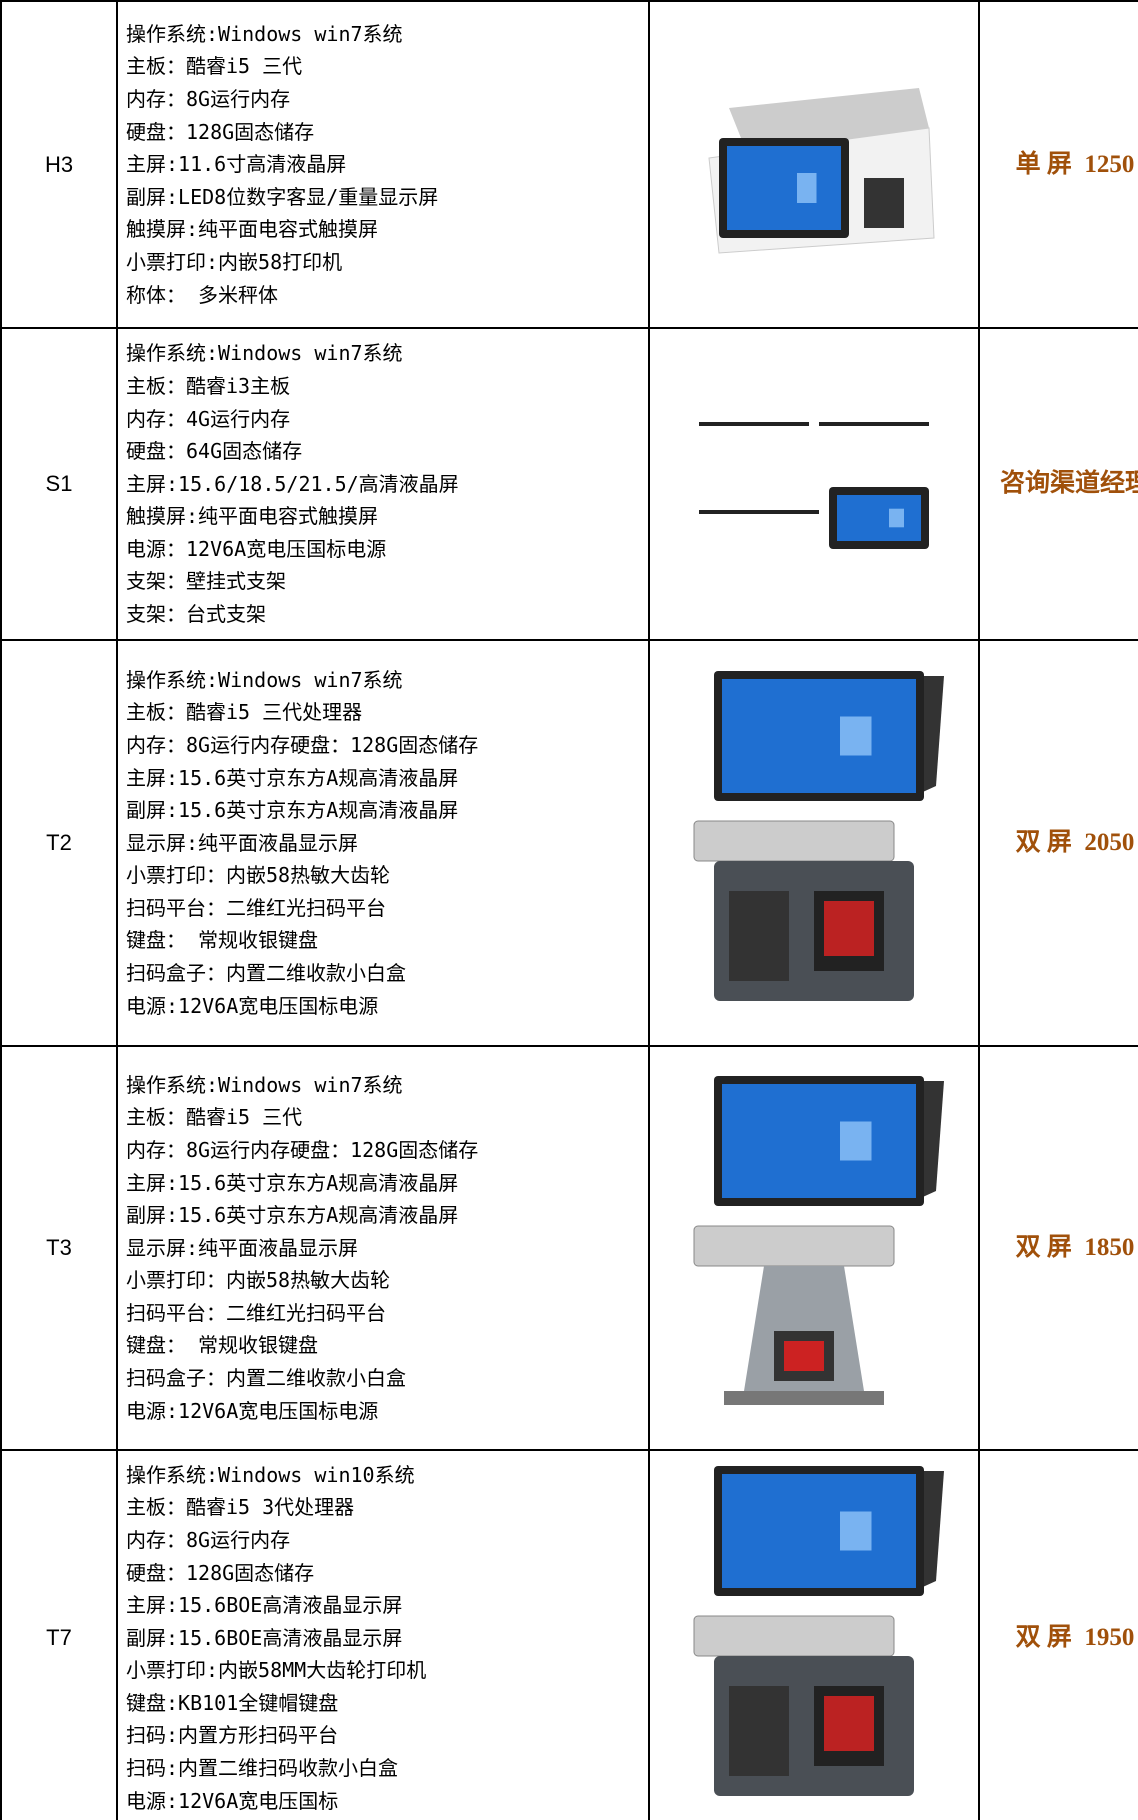 This screenshot has width=1138, height=1820. I want to click on spec-line: 主板：酷睿i5 3代处理器, so click(240, 1507).